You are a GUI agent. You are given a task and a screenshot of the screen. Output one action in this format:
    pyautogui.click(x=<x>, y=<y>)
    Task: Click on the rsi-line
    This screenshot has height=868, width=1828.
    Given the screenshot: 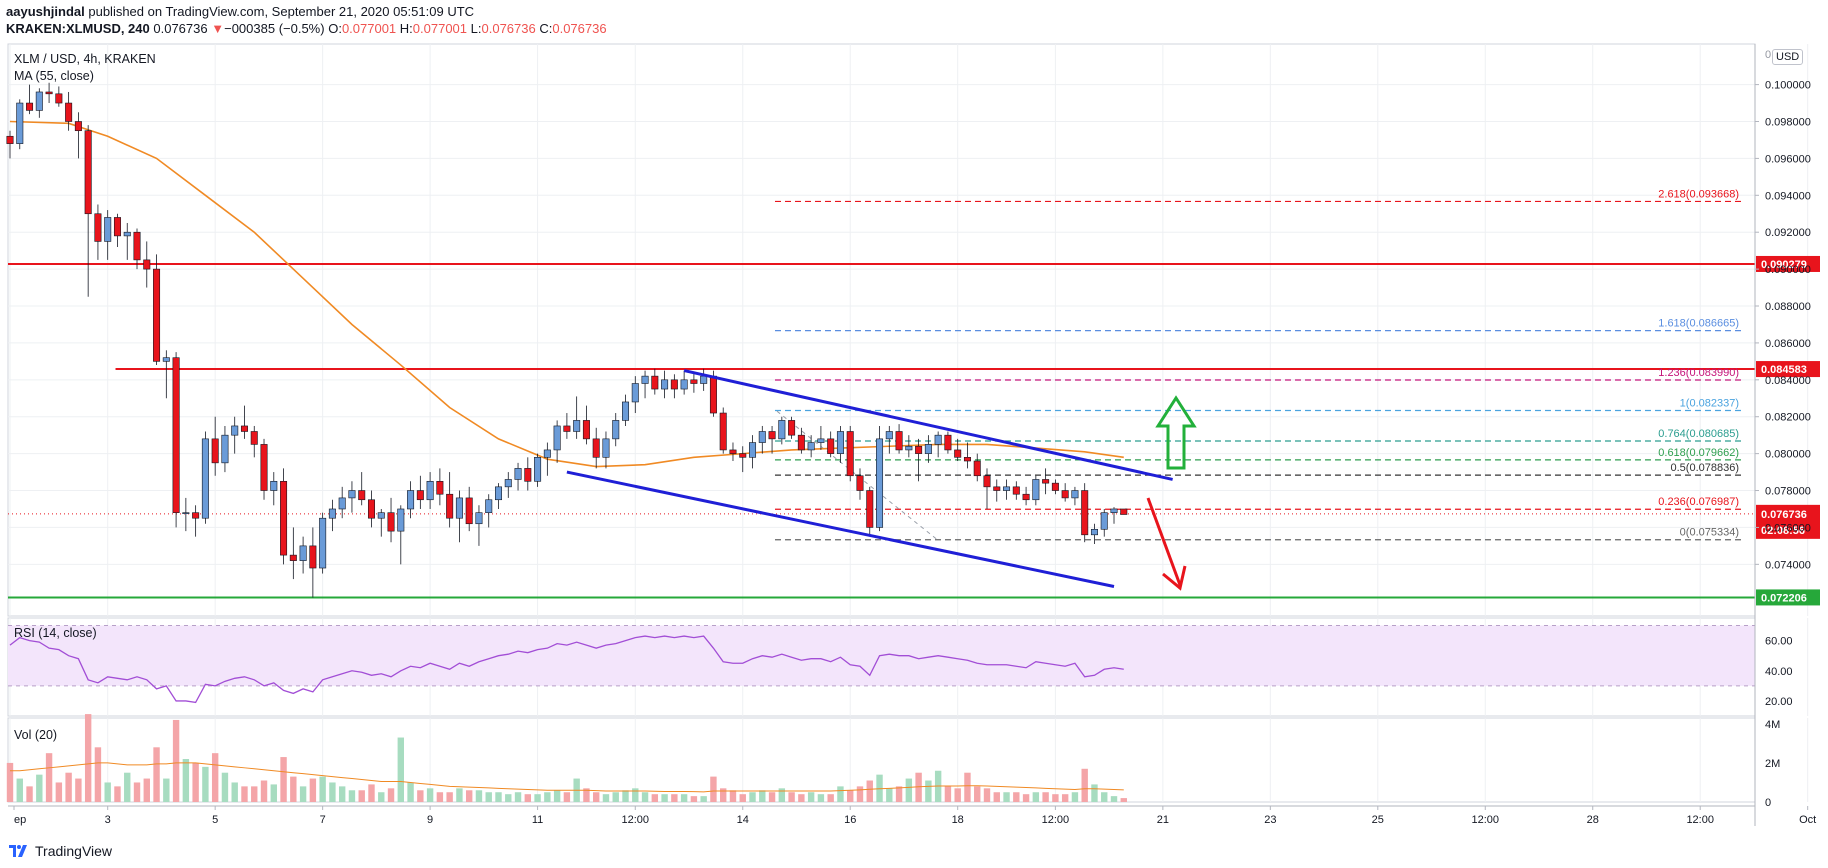 What is the action you would take?
    pyautogui.click(x=566, y=669)
    